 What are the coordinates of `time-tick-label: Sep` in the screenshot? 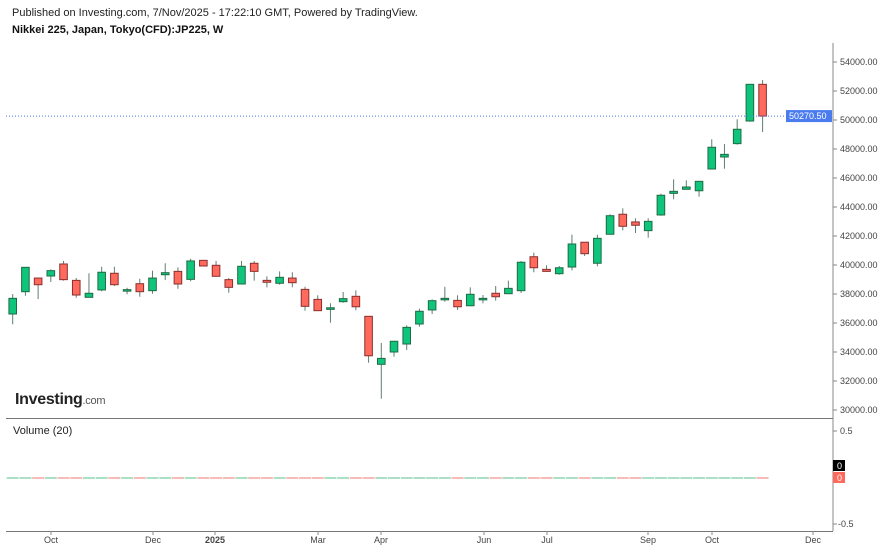 It's located at (648, 540).